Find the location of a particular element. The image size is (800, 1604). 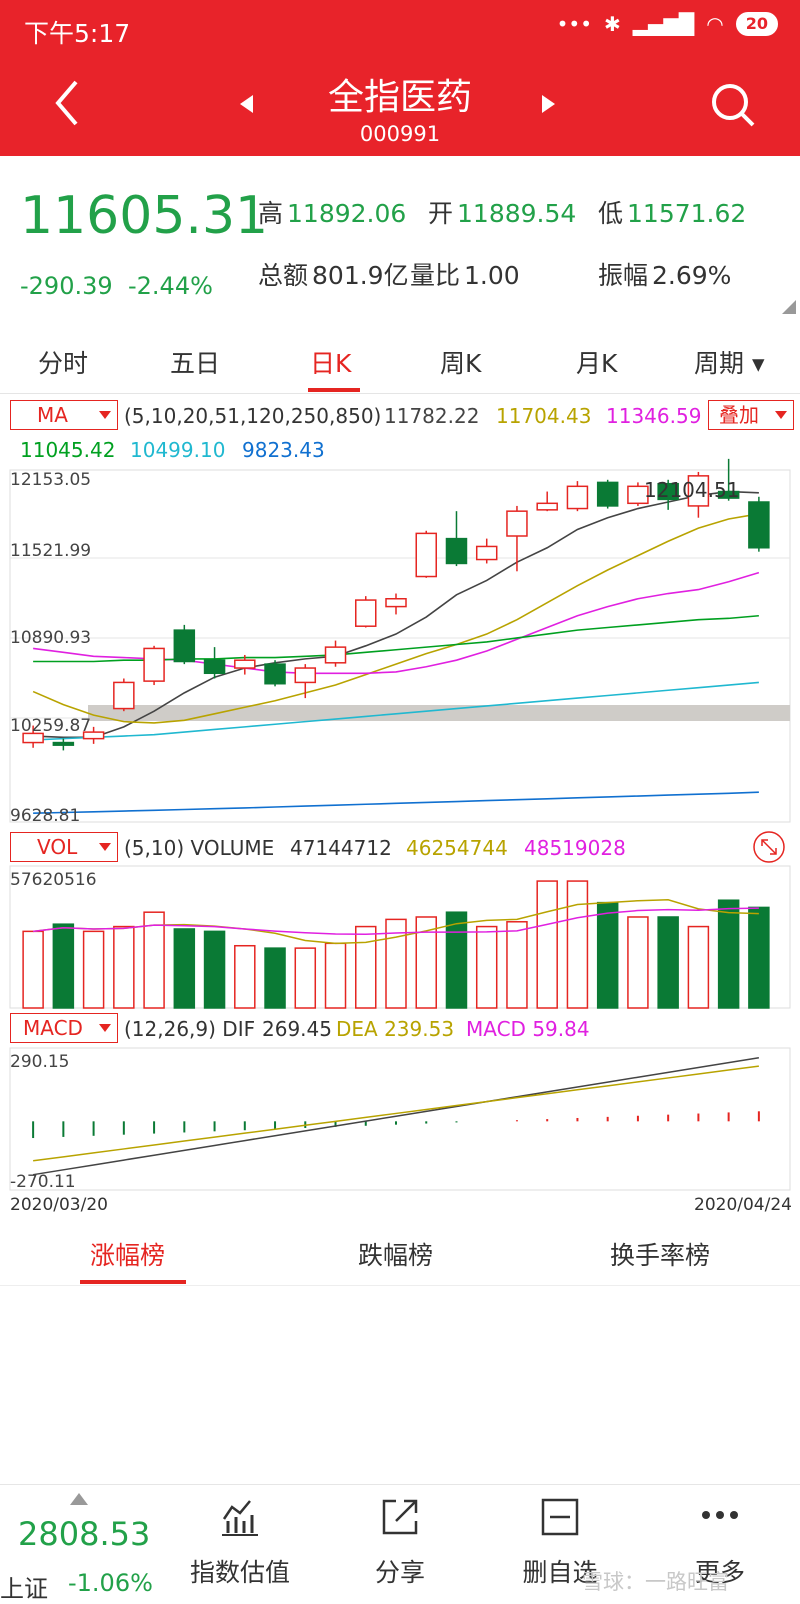

index-valuation-button: 指数估值 is located at coordinates (240, 1543).